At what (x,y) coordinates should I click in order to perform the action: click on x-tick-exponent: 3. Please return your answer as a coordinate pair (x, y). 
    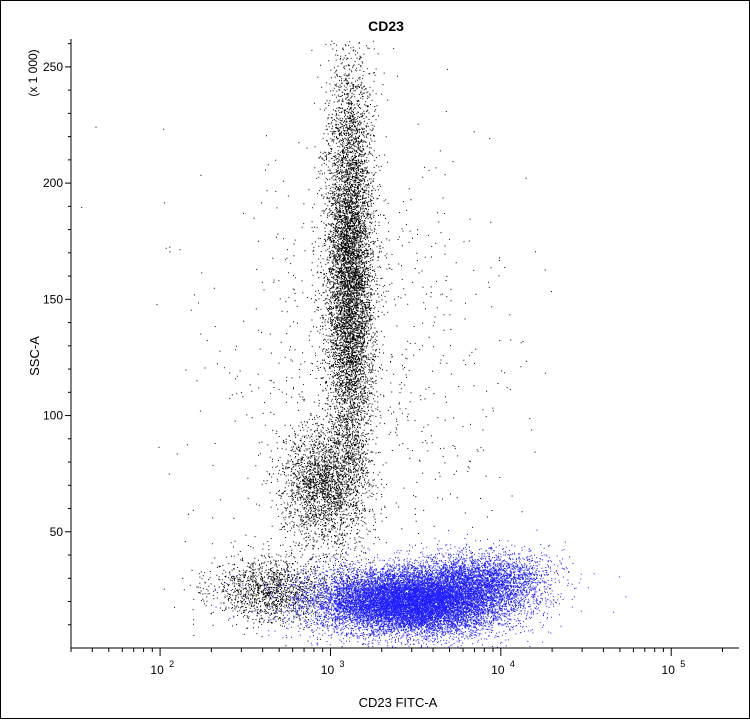
    Looking at the image, I should click on (341, 664).